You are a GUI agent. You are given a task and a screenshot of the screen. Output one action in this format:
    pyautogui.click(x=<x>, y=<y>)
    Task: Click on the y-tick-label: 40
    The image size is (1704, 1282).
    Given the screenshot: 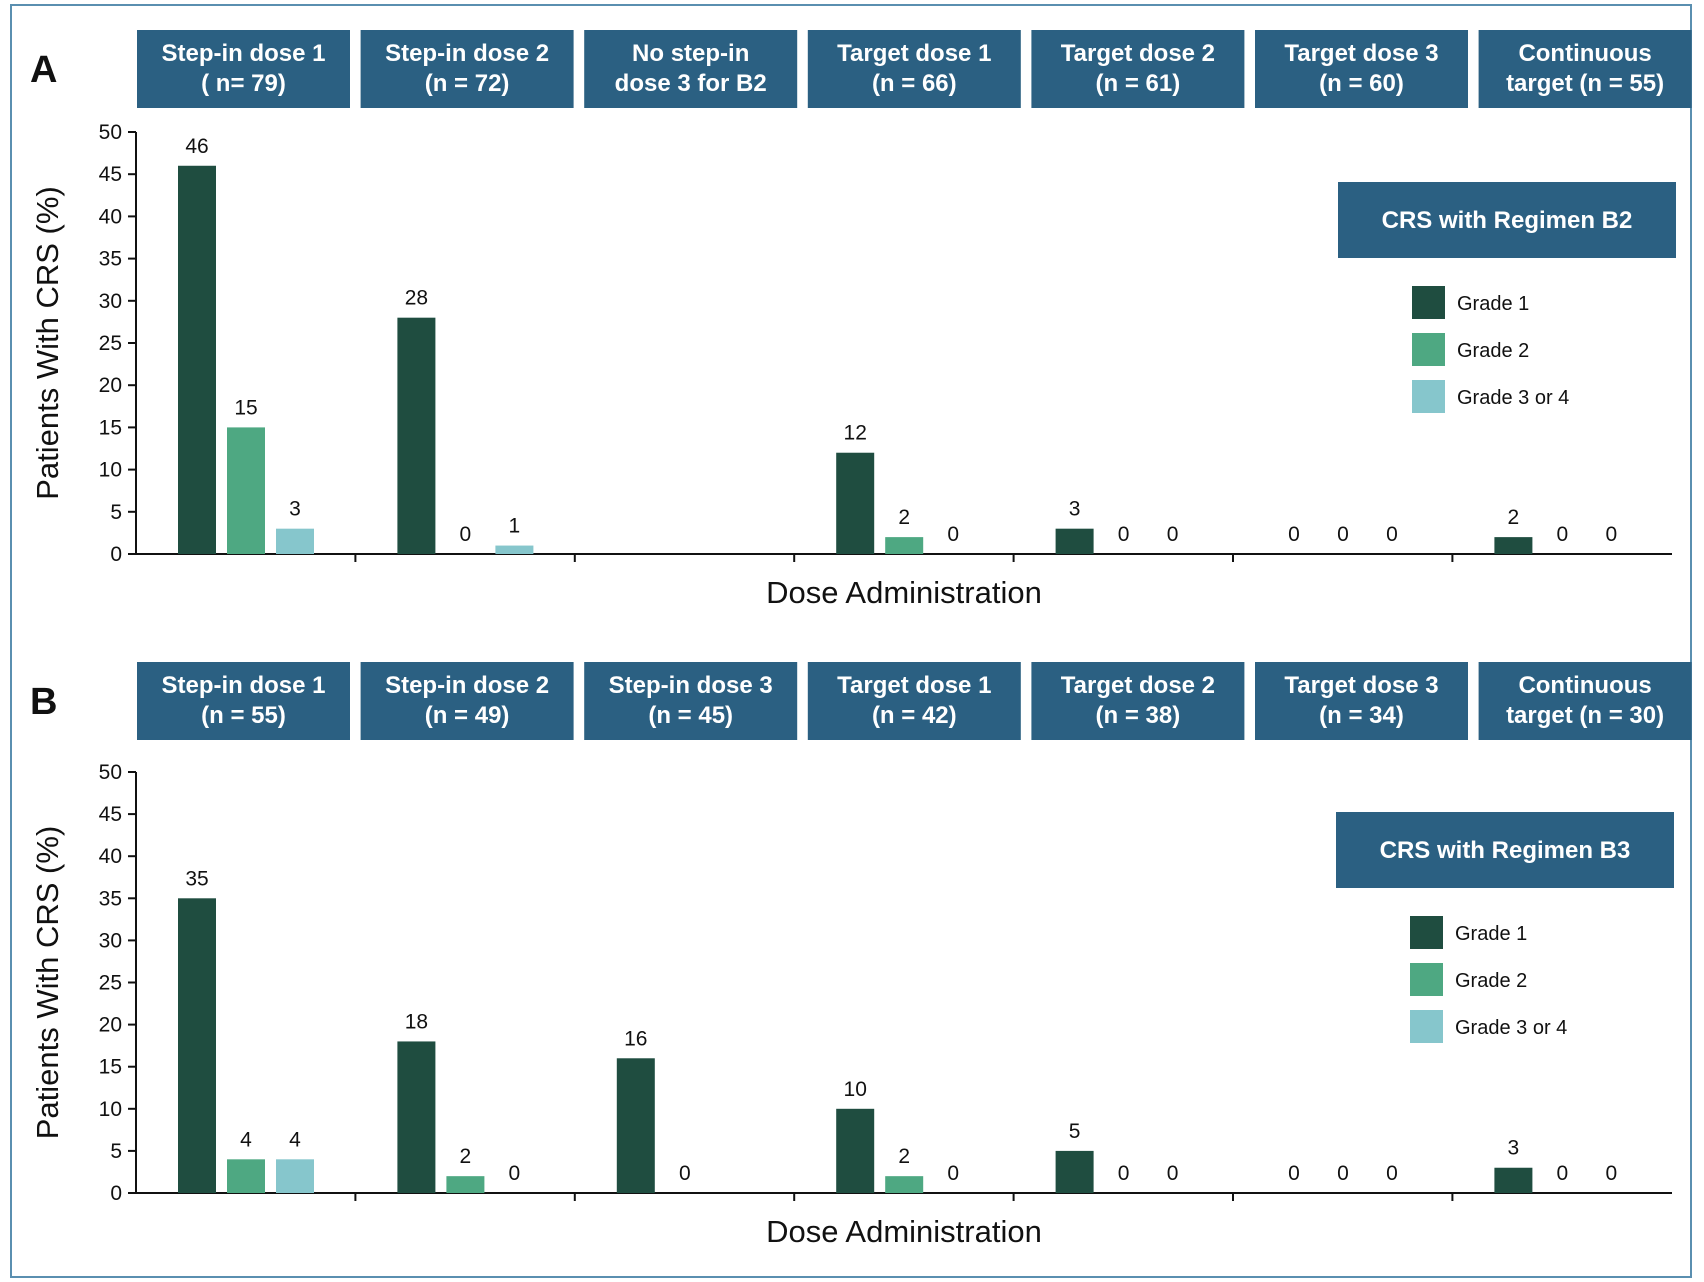 What is the action you would take?
    pyautogui.click(x=110, y=856)
    